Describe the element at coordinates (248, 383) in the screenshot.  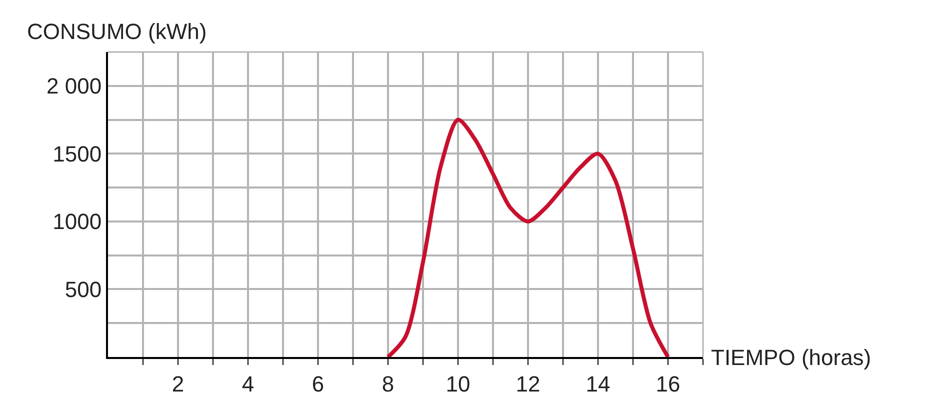
I see `x-tick-label: 4` at that location.